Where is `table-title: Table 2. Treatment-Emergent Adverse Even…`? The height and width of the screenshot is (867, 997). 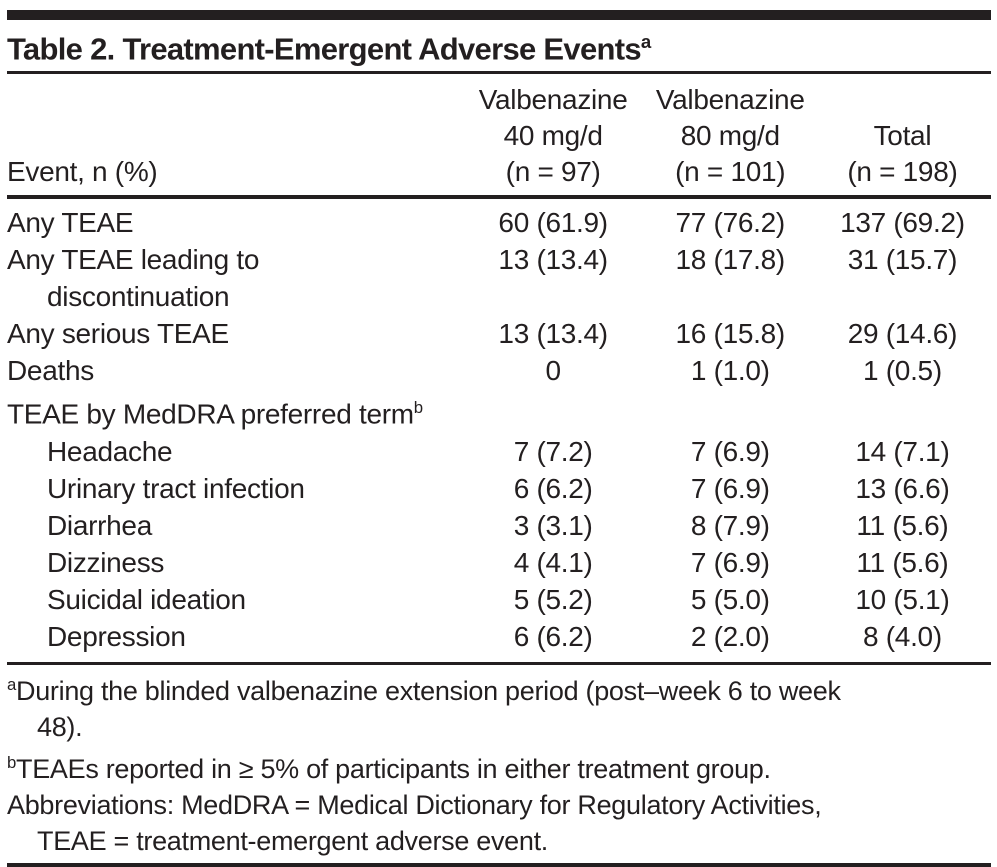 table-title: Table 2. Treatment-Emergent Adverse Even… is located at coordinates (499, 48).